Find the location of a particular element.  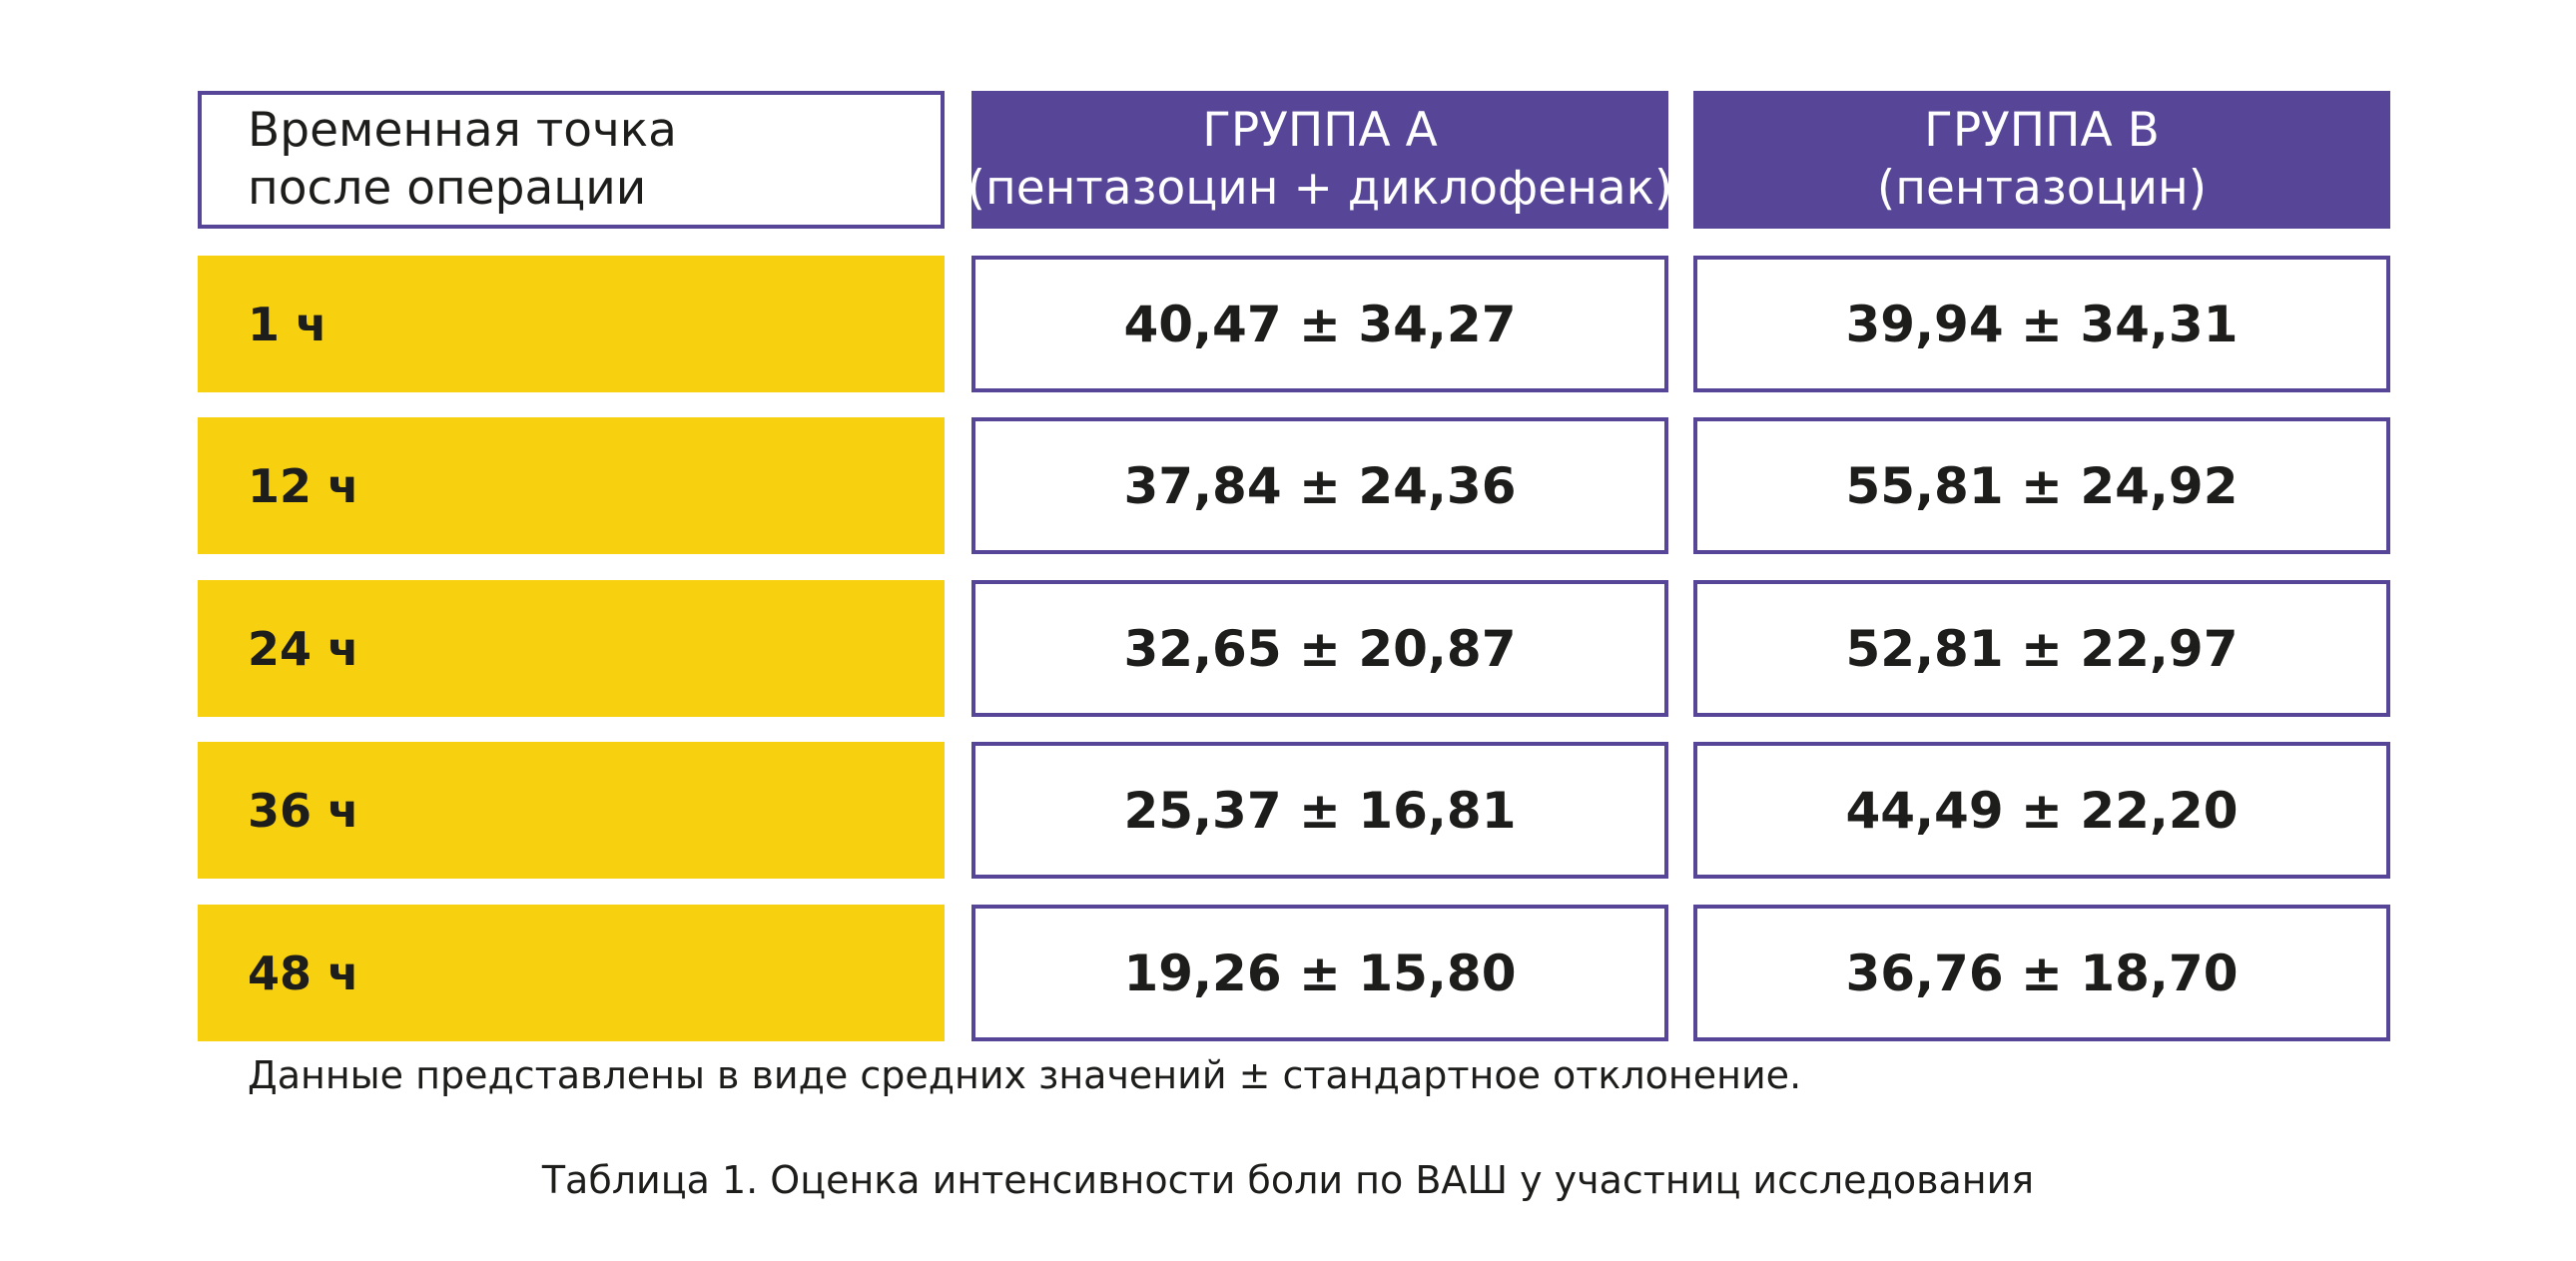

row-time-label: 12 ч is located at coordinates (571, 486).